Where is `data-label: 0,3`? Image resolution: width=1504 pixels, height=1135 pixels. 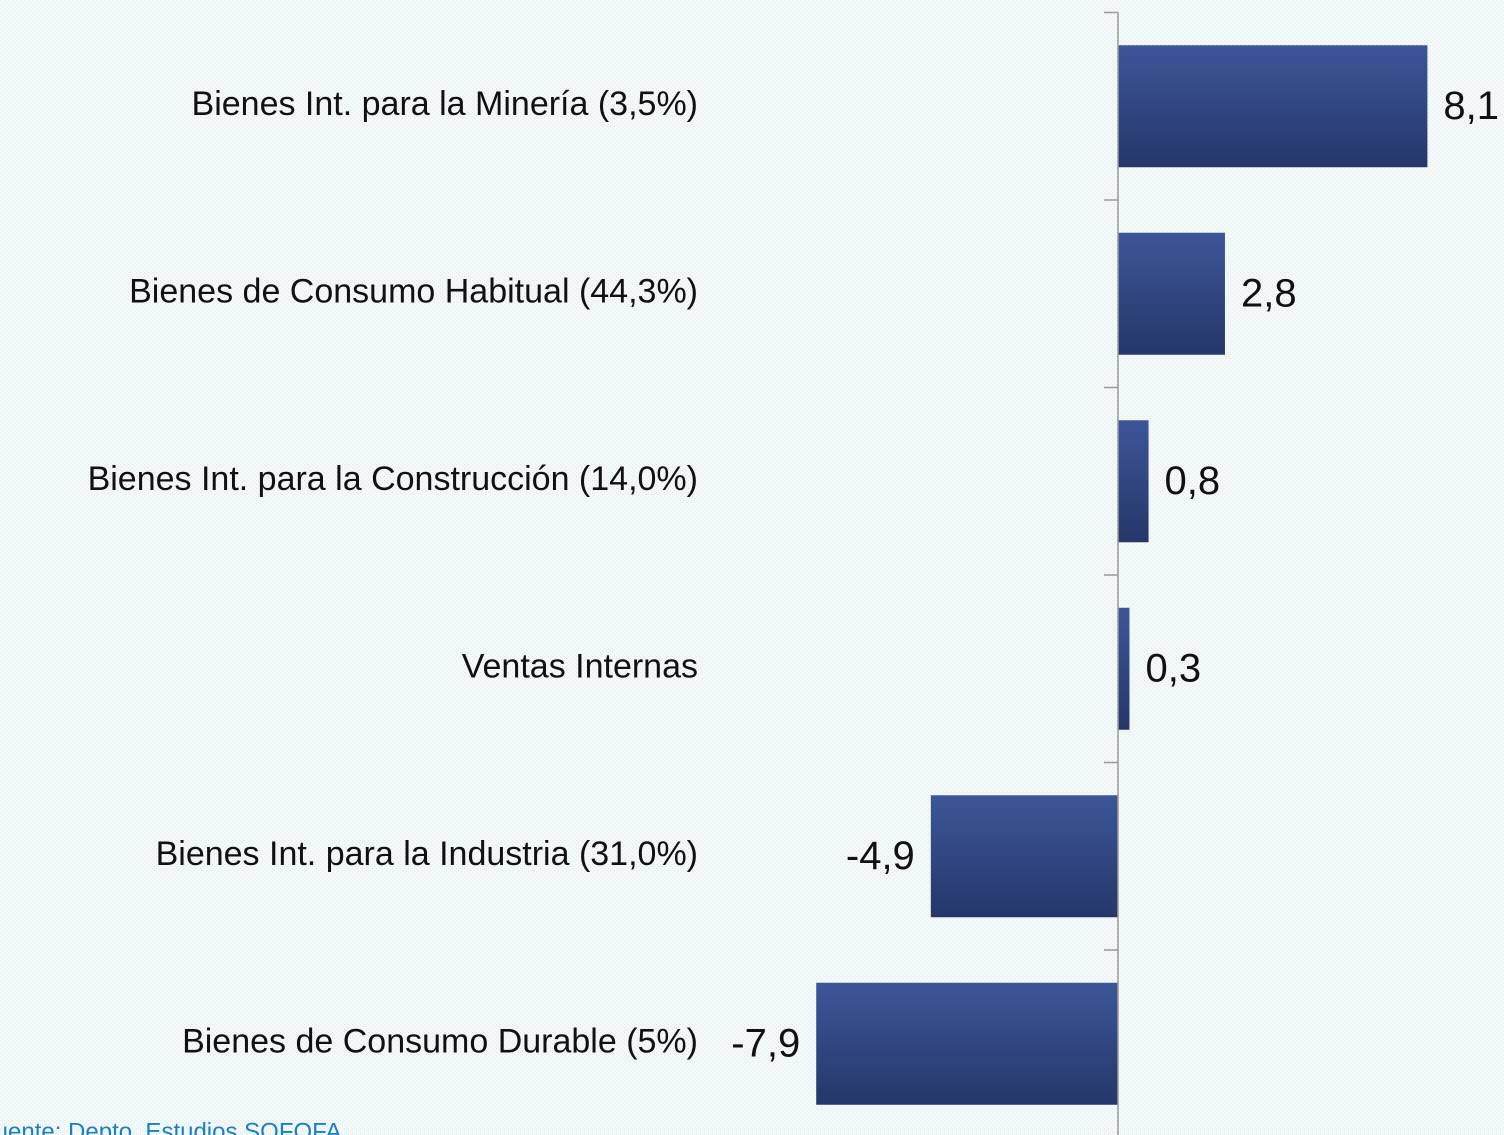 data-label: 0,3 is located at coordinates (1173, 668).